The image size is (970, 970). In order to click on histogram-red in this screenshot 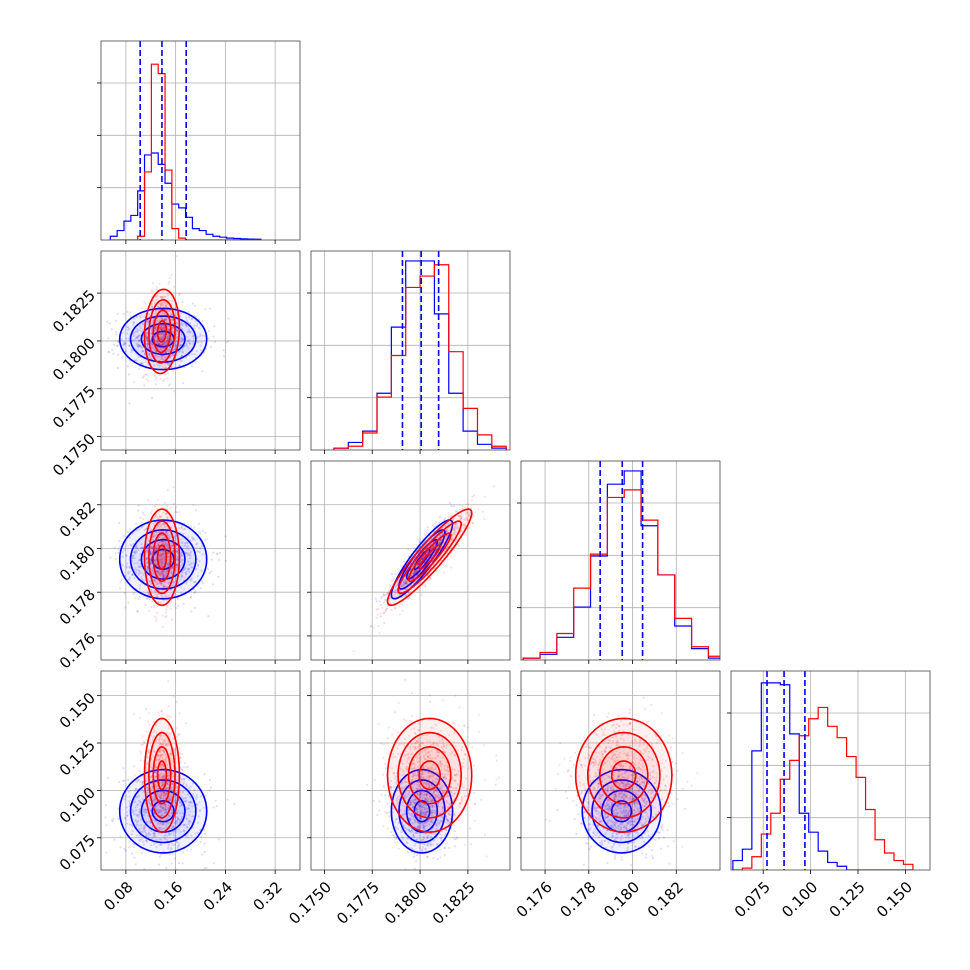, I will do `click(621, 574)`.